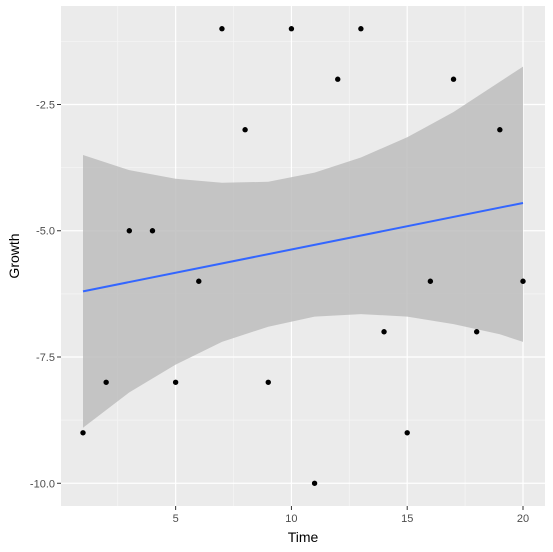 Image resolution: width=553 pixels, height=552 pixels. Describe the element at coordinates (45, 358) in the screenshot. I see `y-tick-label: -7.5` at that location.